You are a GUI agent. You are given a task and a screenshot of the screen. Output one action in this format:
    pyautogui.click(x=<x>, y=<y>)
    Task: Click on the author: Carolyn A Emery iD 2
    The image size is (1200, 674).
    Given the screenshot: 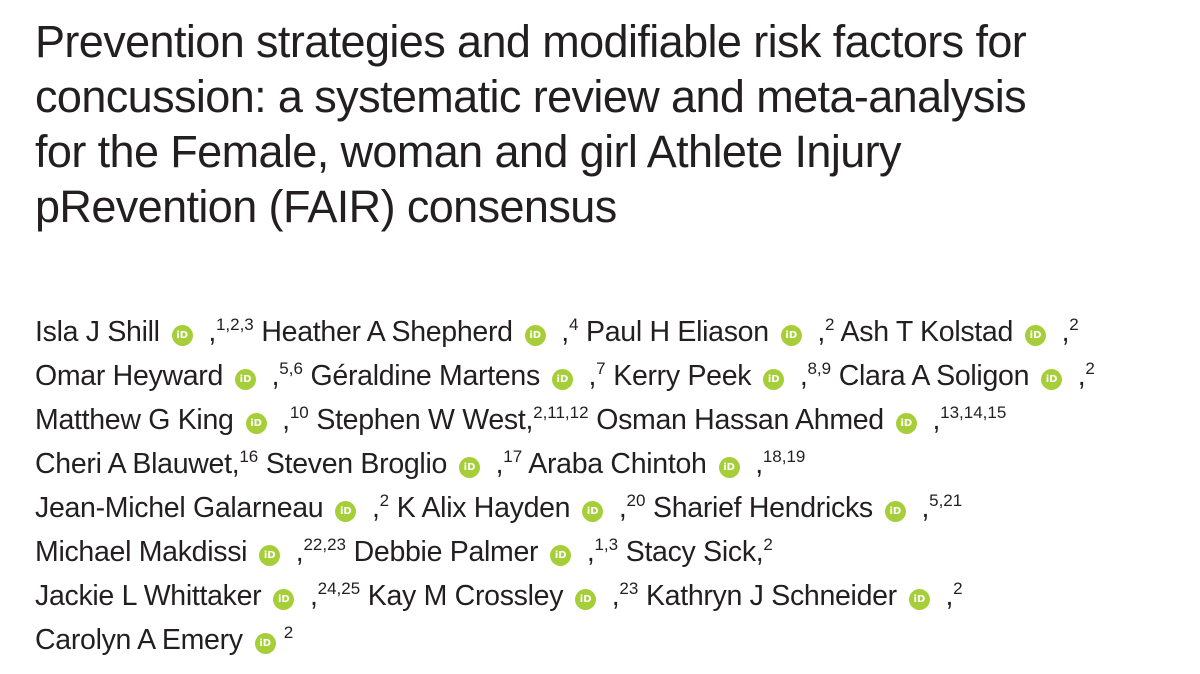 What is the action you would take?
    pyautogui.click(x=164, y=639)
    